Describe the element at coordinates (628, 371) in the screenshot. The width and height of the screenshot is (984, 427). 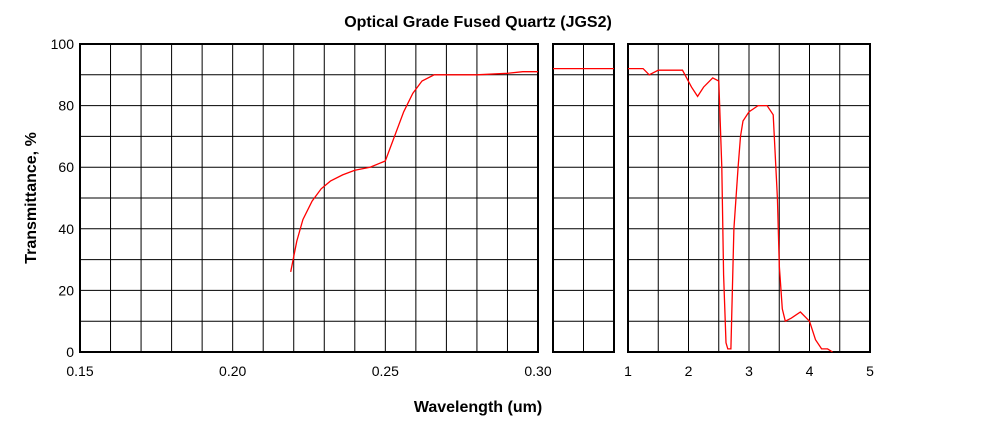
I see `x-tick-label: 1` at that location.